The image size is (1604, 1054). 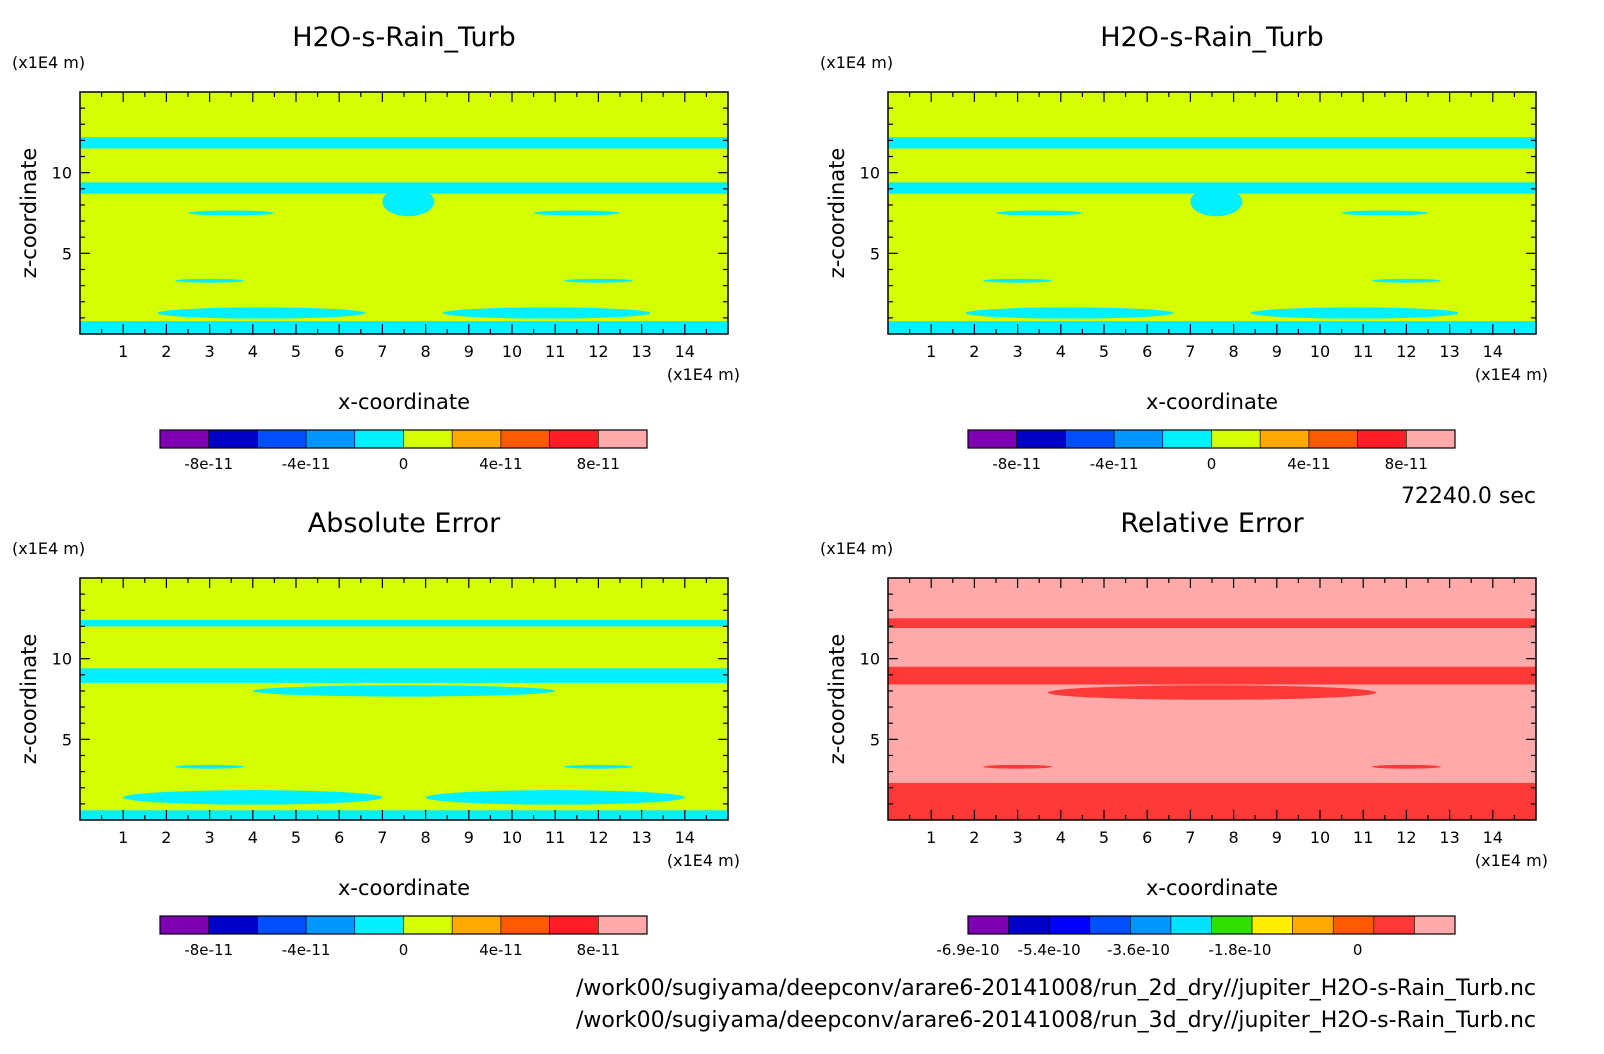 I want to click on colorbar-label: 4e-11, so click(x=500, y=950).